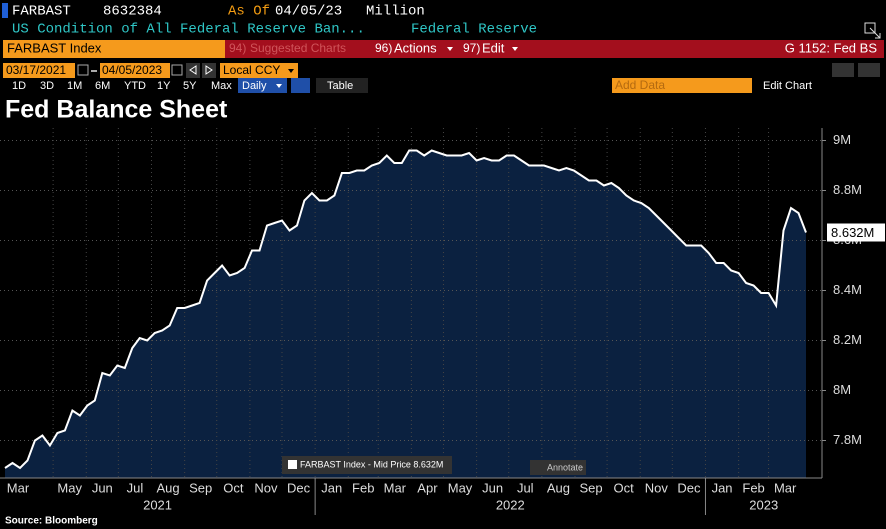 Image resolution: width=886 pixels, height=529 pixels. I want to click on y-tick-label: 8M, so click(842, 389).